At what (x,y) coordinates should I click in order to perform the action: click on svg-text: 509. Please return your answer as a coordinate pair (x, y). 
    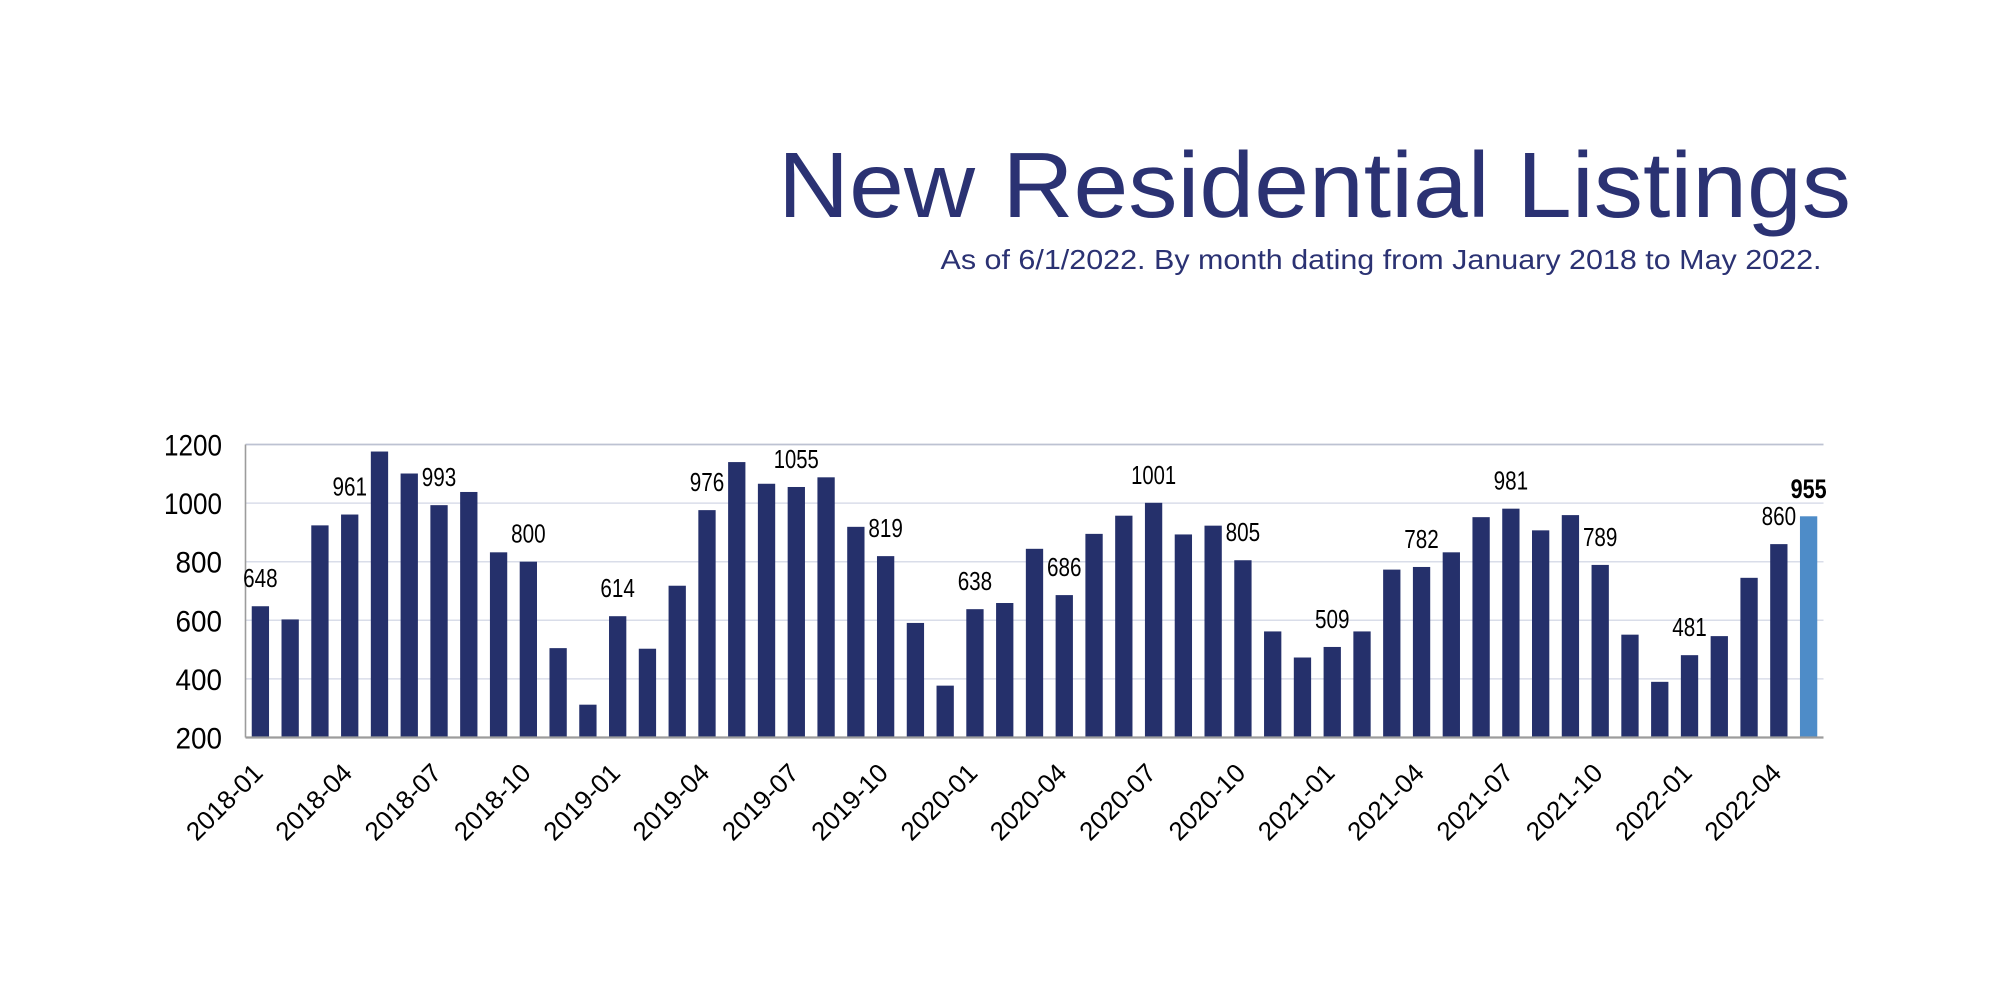
    Looking at the image, I should click on (1332, 619).